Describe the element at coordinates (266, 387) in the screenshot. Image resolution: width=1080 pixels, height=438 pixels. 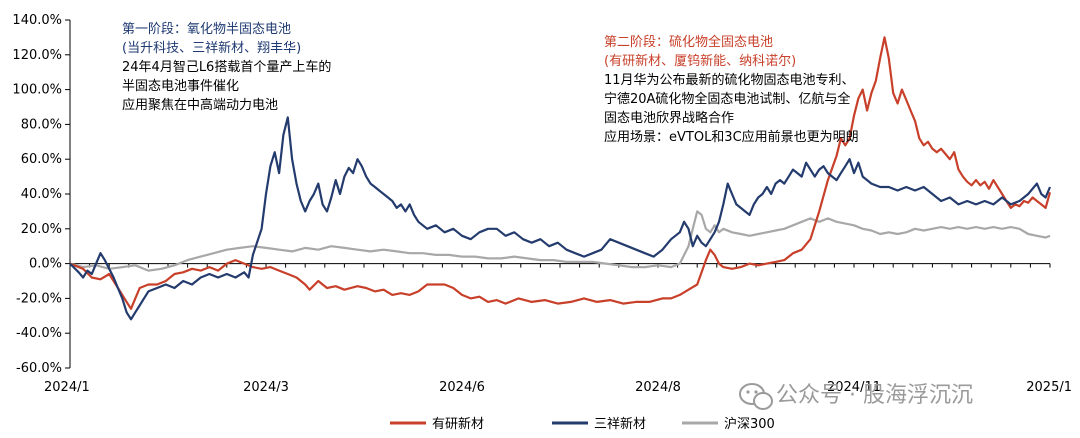
I see `x-tick-label: 2024/3` at that location.